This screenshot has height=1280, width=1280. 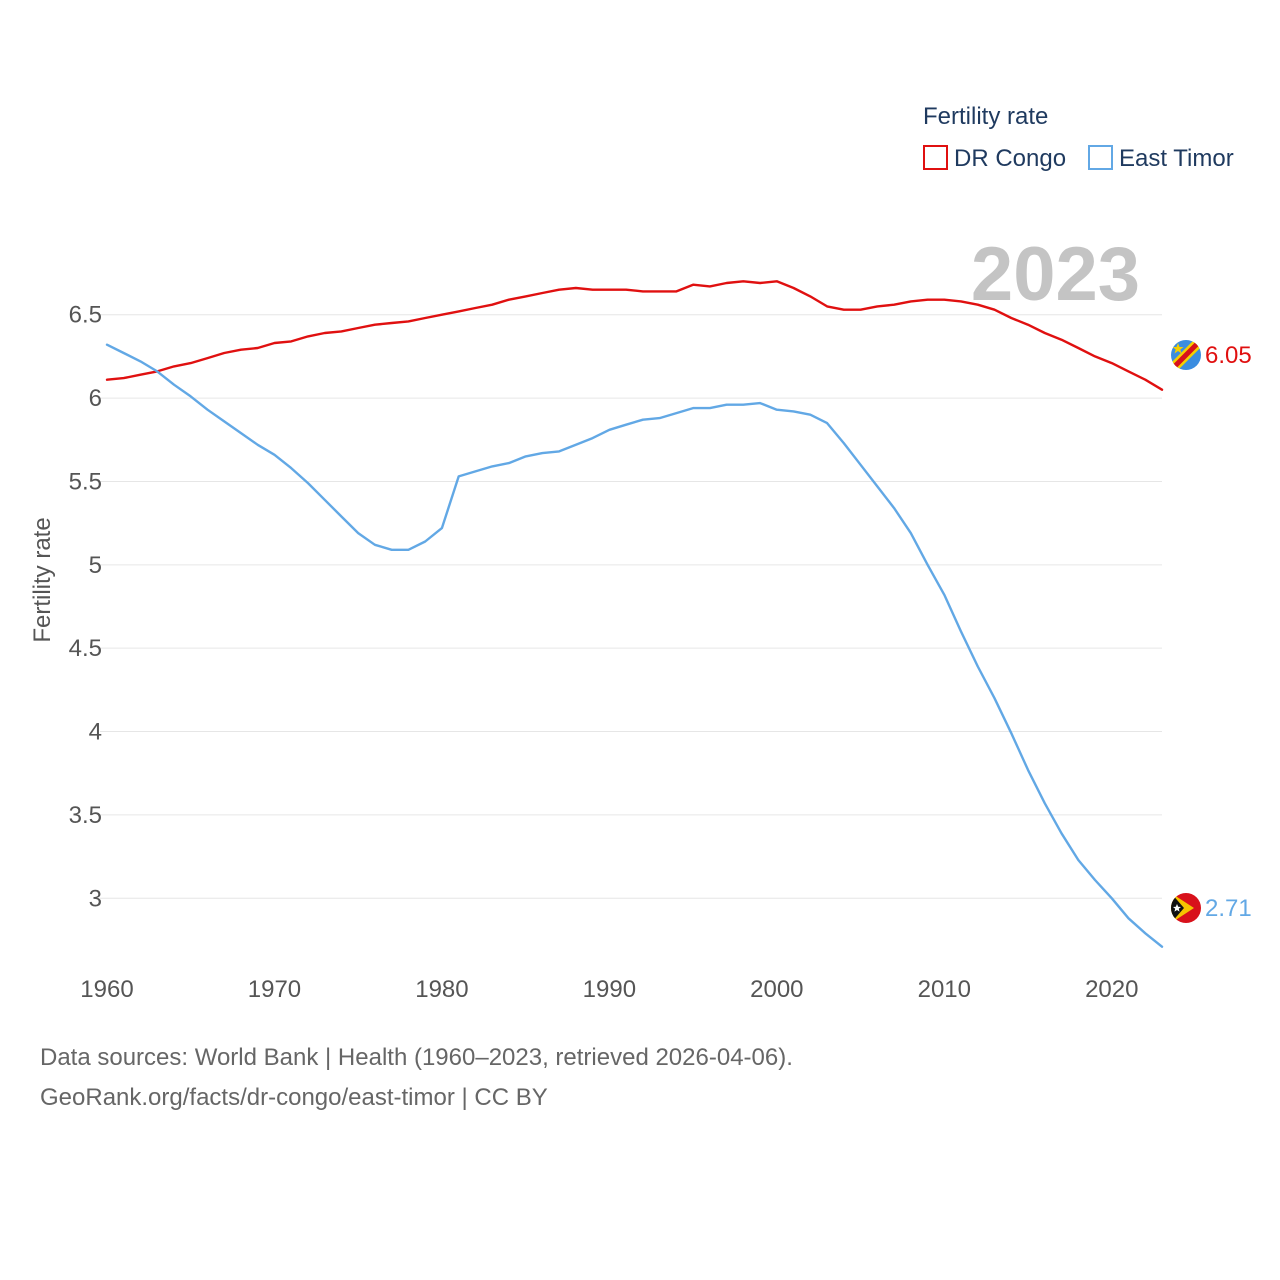 I want to click on y-tick-label: 5.5, so click(x=85, y=481).